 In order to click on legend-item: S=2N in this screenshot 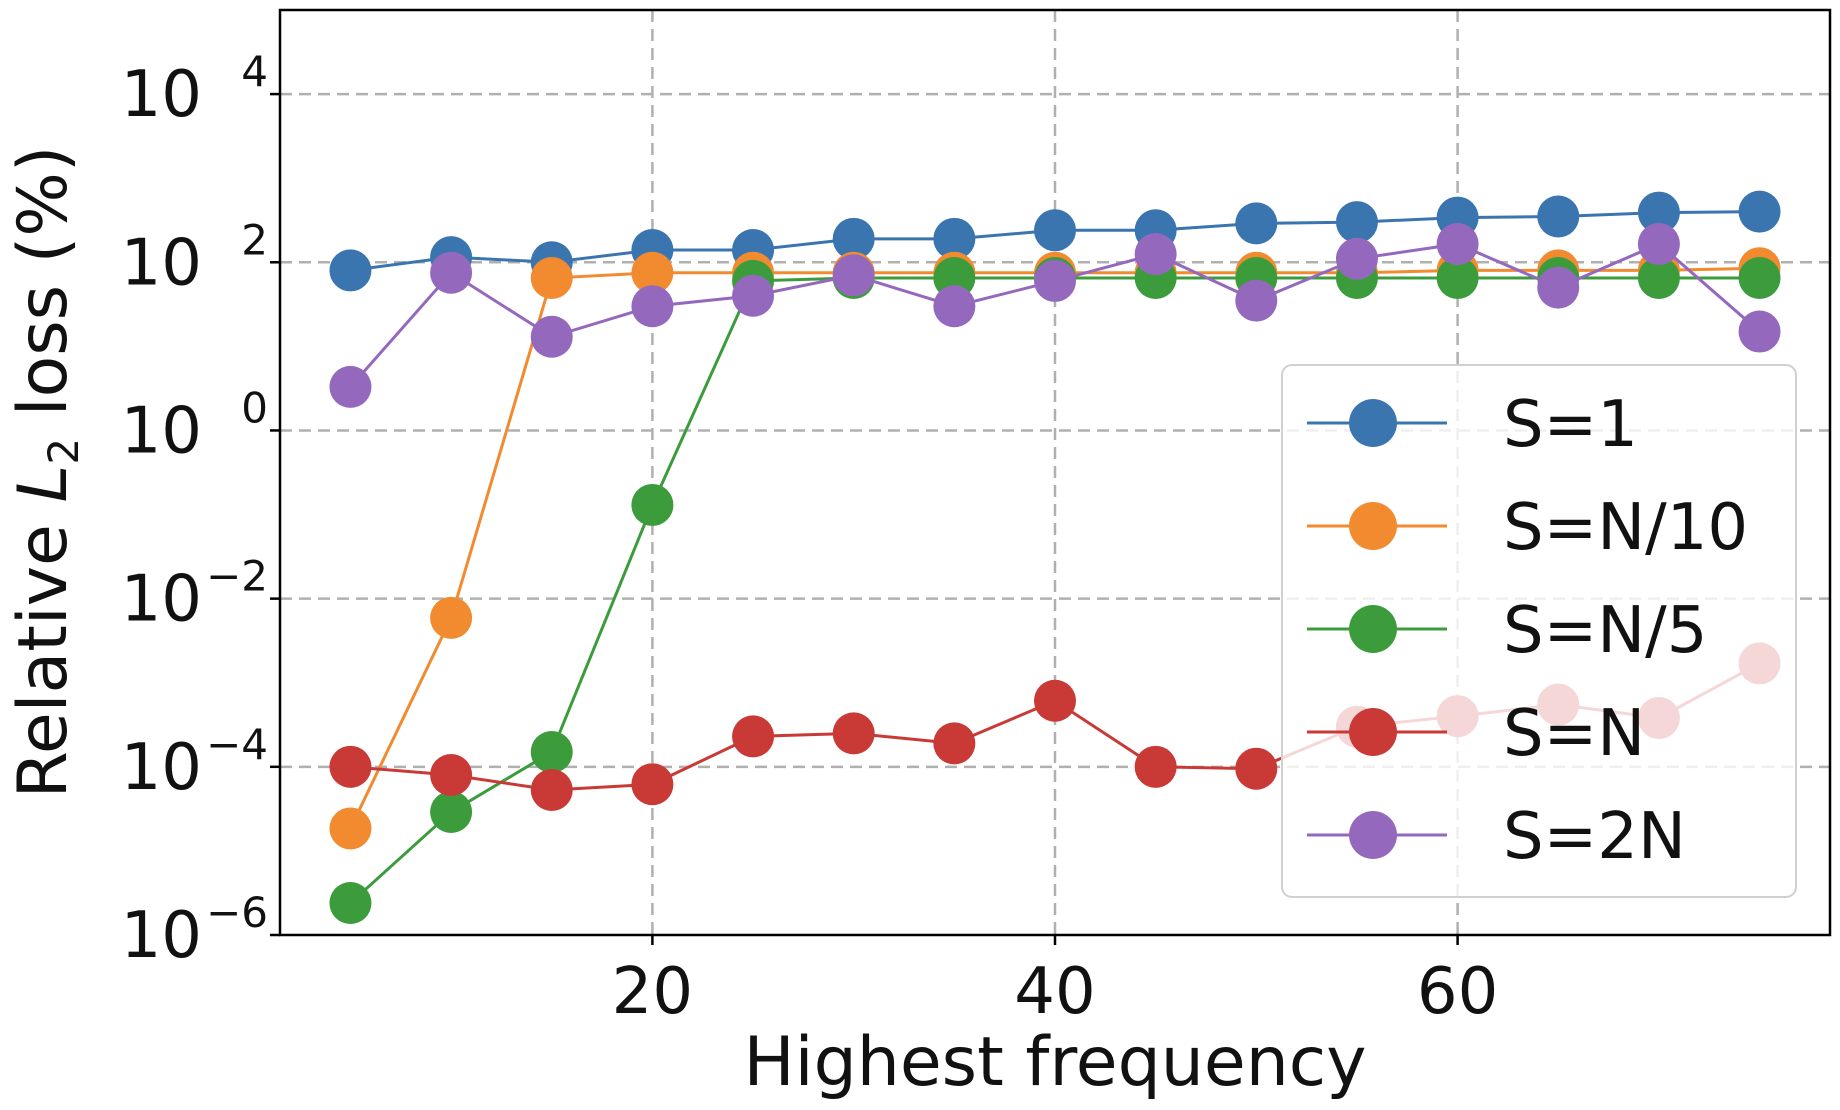, I will do `click(1496, 837)`.